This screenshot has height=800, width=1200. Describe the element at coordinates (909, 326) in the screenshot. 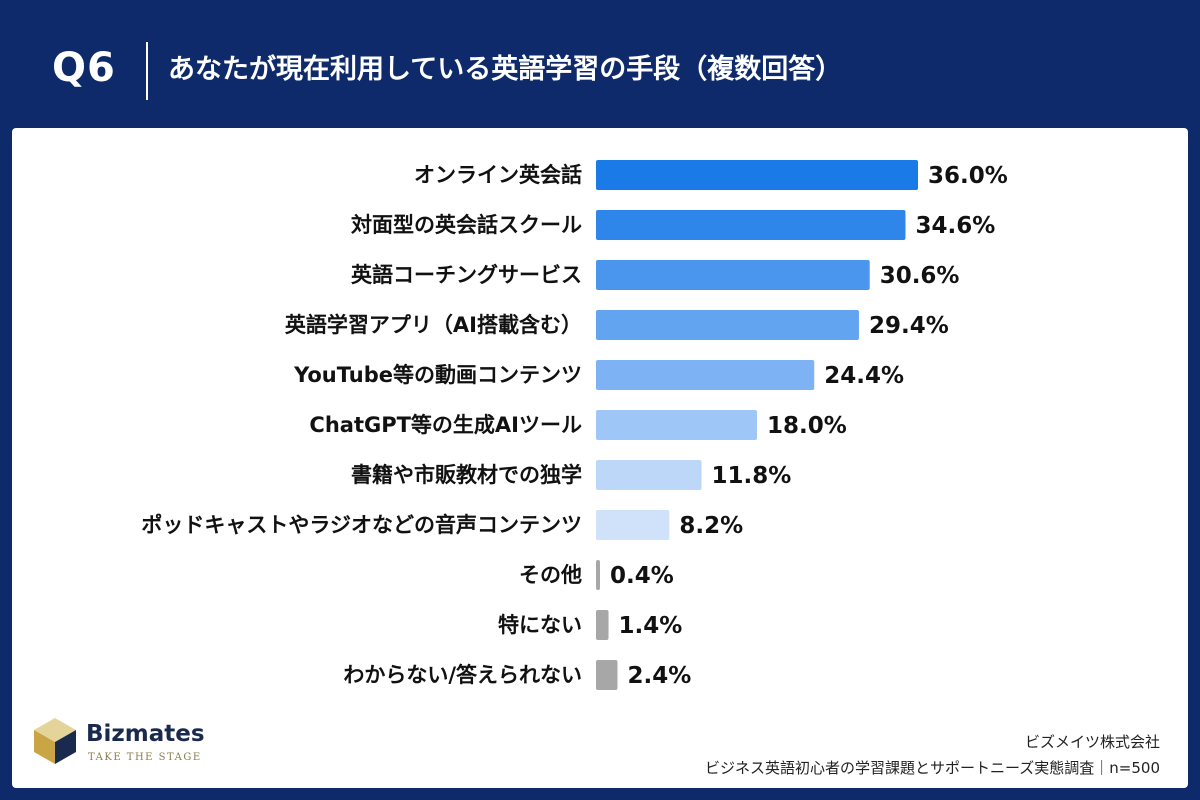

I see `value-label: 29.4%` at that location.